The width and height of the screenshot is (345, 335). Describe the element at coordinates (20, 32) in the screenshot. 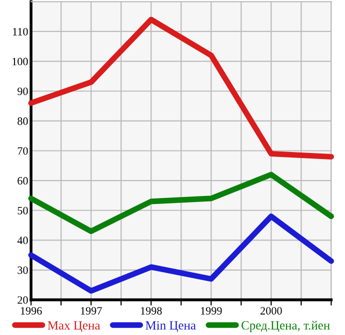

I see `y-tick-label: 110` at that location.